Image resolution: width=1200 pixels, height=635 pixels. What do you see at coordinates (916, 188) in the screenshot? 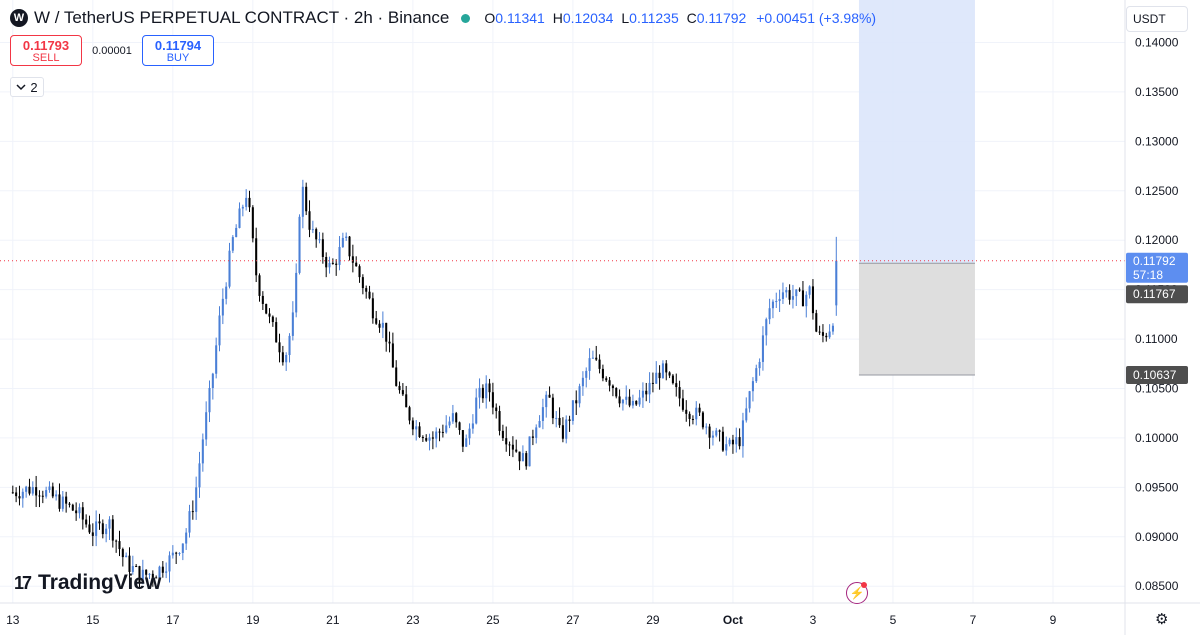
I see `long-position-tool` at bounding box center [916, 188].